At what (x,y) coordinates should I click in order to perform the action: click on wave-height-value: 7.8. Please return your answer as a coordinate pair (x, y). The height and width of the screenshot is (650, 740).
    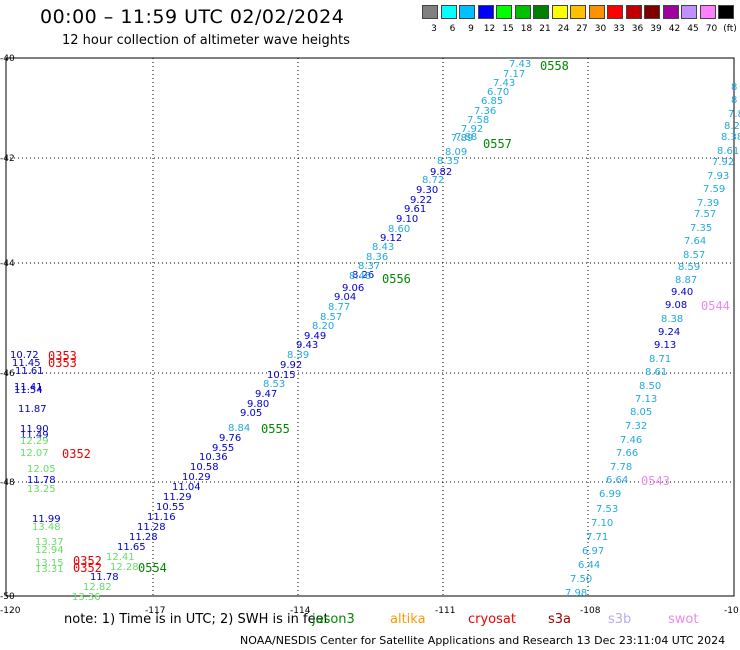
    Looking at the image, I should click on (734, 114).